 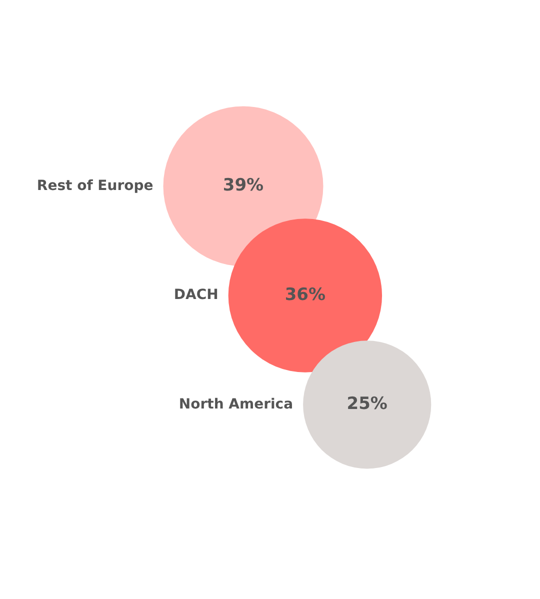 What do you see at coordinates (305, 294) in the screenshot?
I see `data-label: 36%` at bounding box center [305, 294].